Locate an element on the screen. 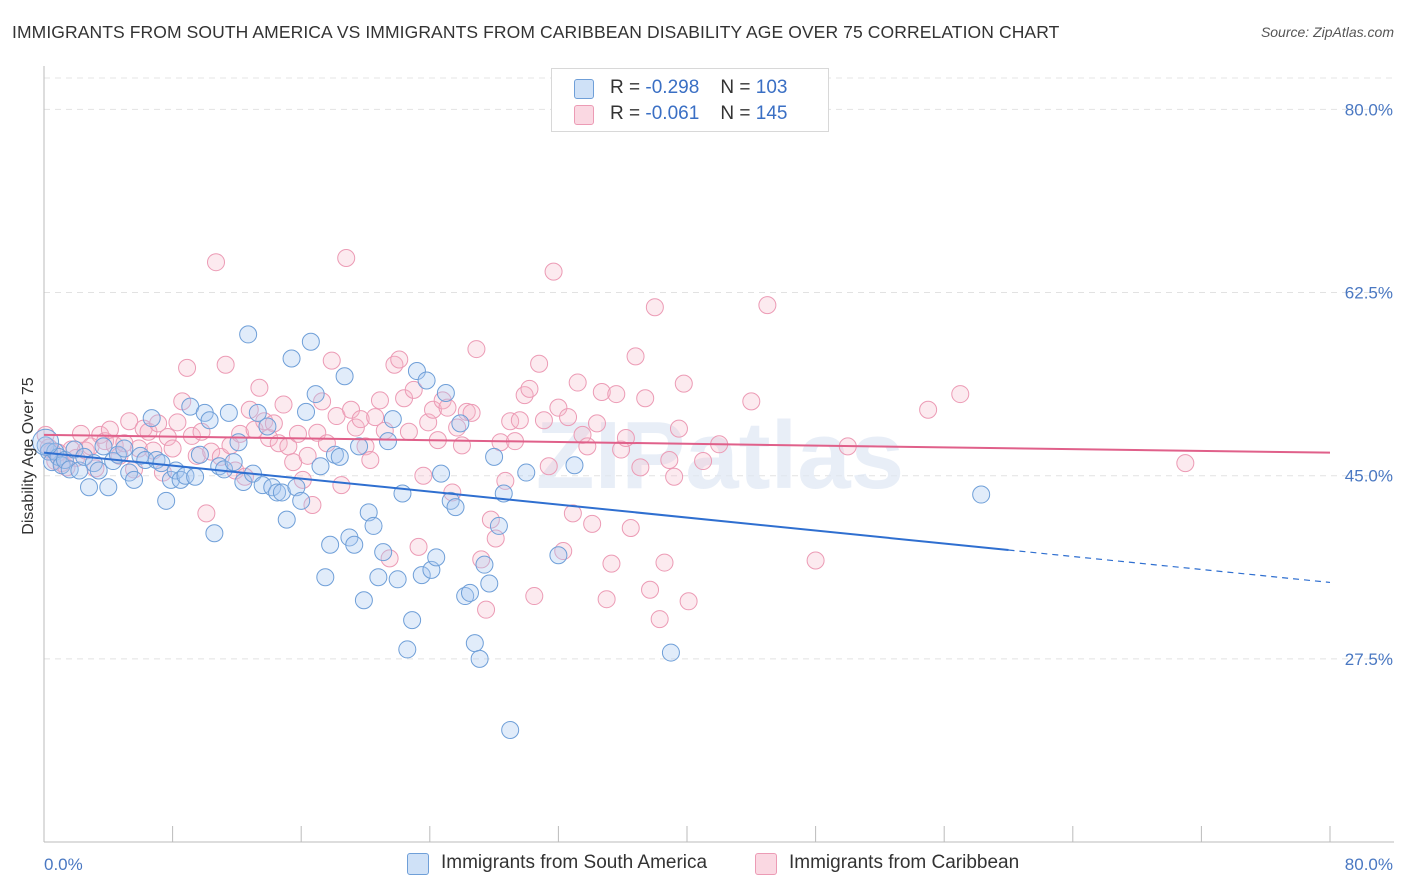 The image size is (1406, 892). source-label: Source: ZipAtlas.com is located at coordinates (1327, 32).